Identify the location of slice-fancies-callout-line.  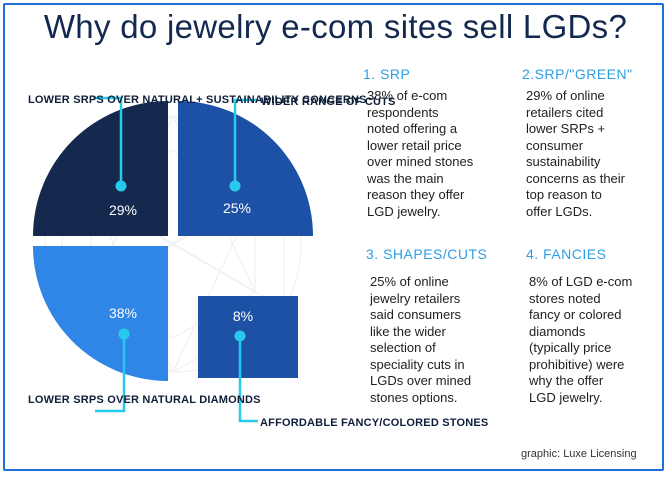
(248, 379).